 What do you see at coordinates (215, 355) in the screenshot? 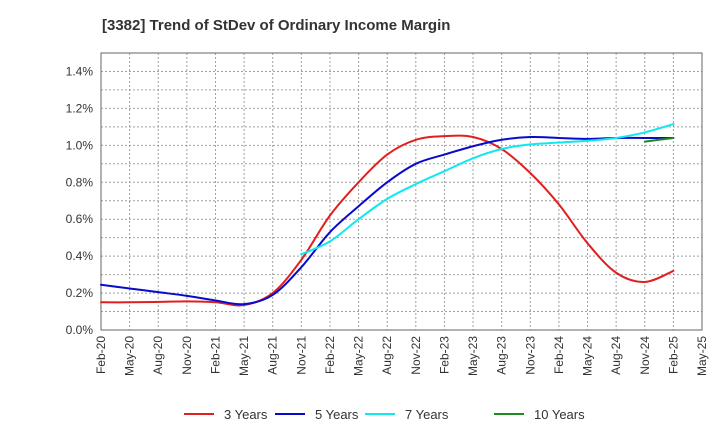
I see `x-tick-label: Feb-21` at bounding box center [215, 355].